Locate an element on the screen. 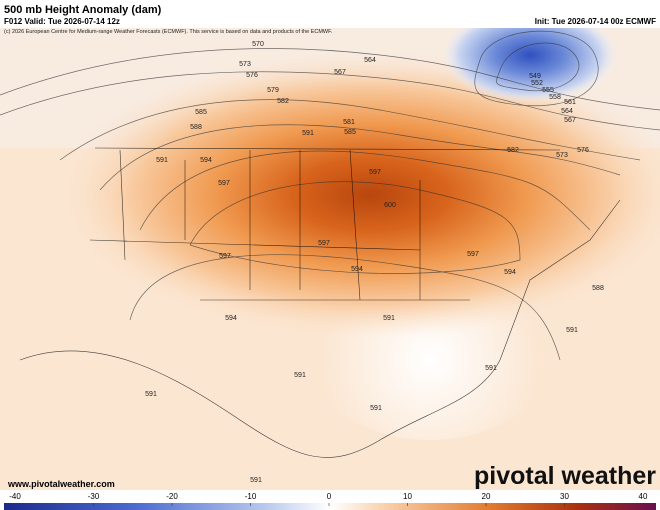 Image resolution: width=660 pixels, height=510 pixels. contour-label: 552 is located at coordinates (537, 83).